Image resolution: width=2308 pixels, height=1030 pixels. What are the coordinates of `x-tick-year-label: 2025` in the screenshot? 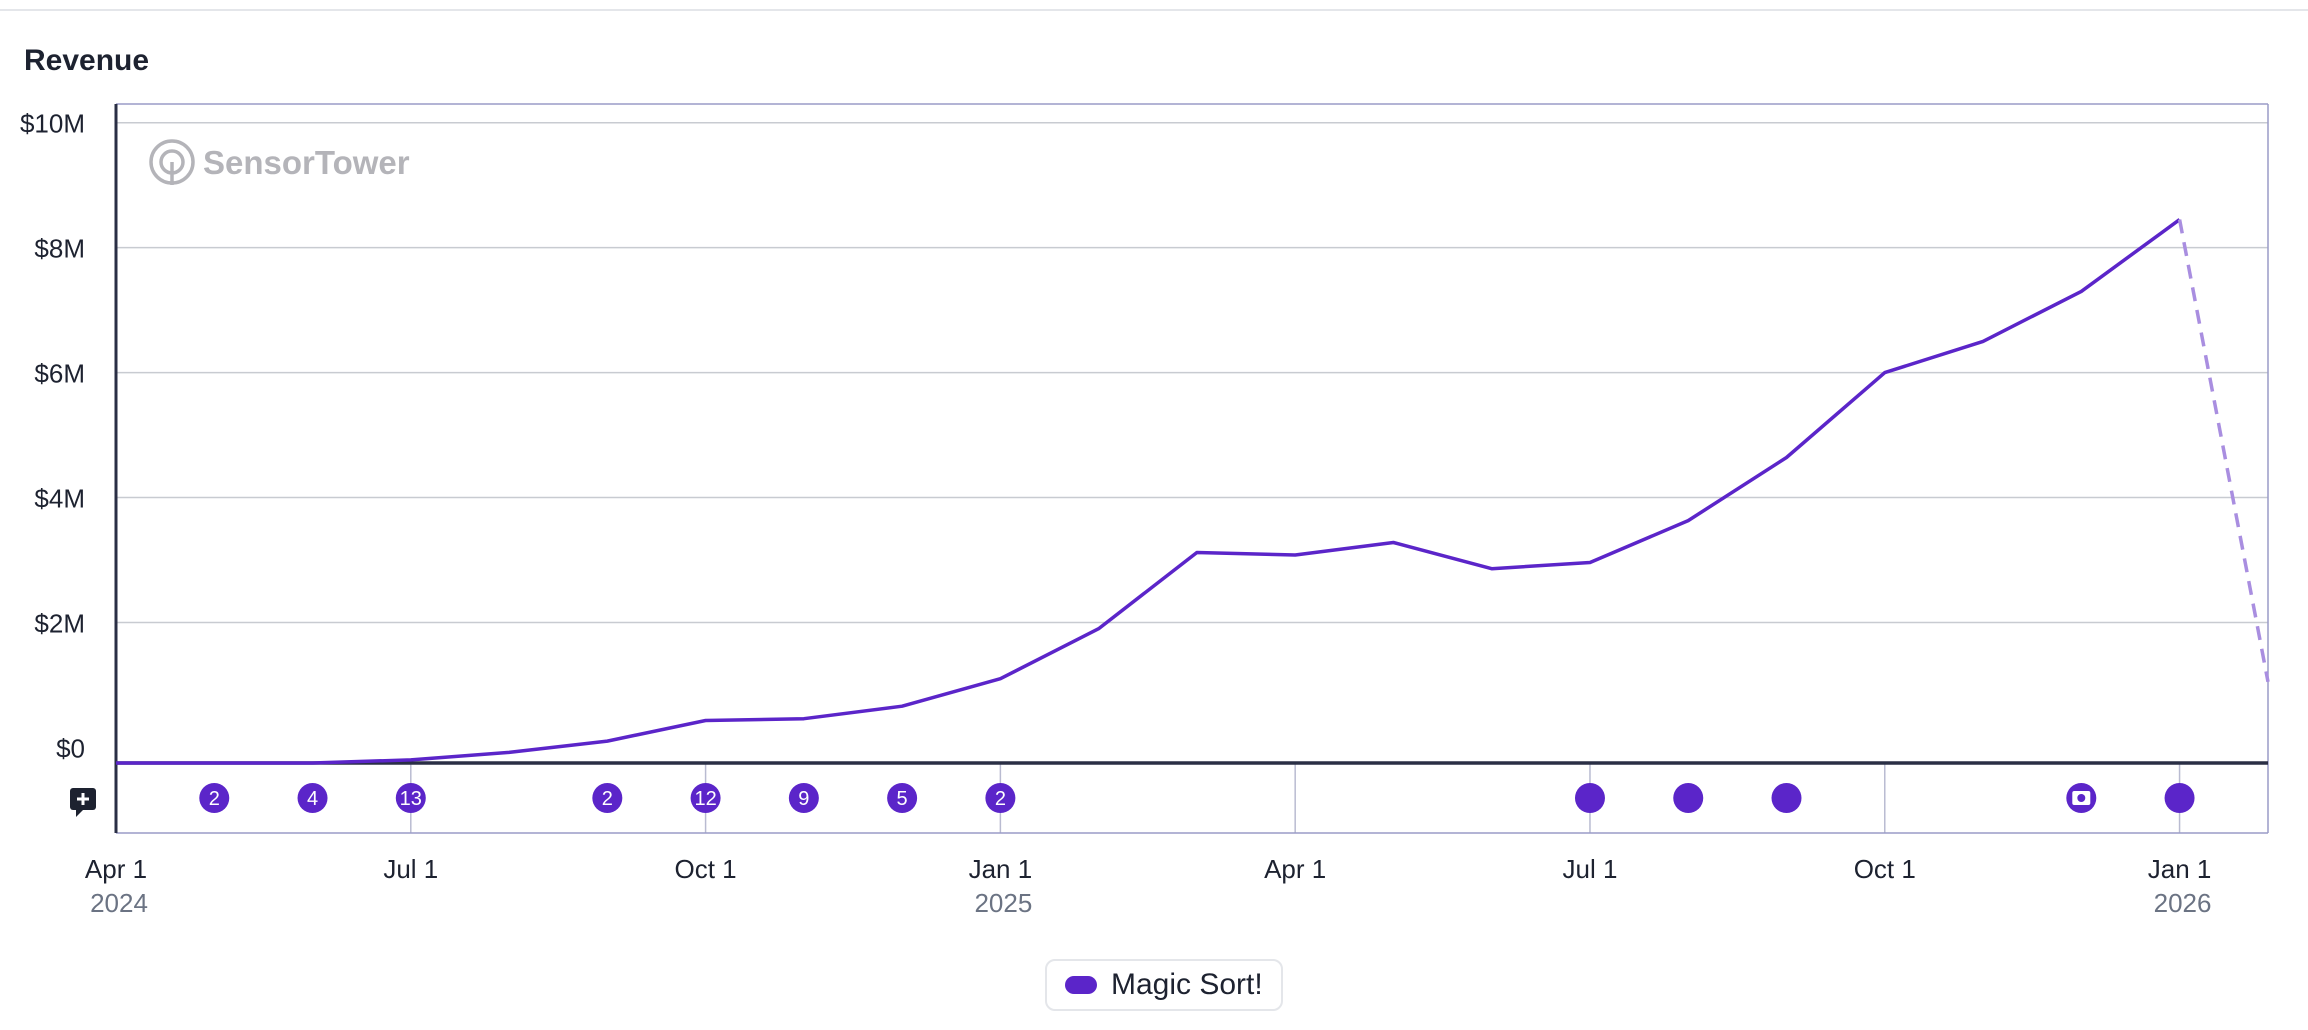 It's located at (1003, 903).